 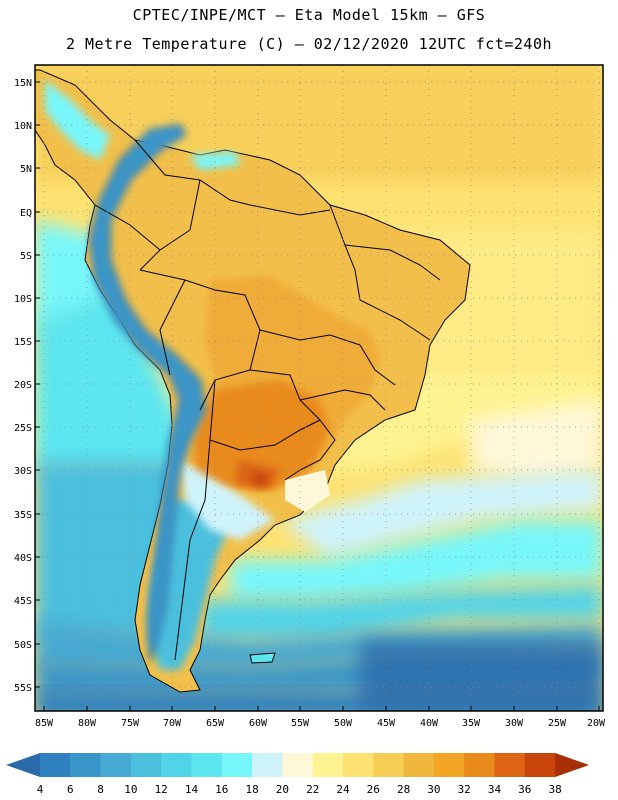 I want to click on lon-label: 60W, so click(x=258, y=723).